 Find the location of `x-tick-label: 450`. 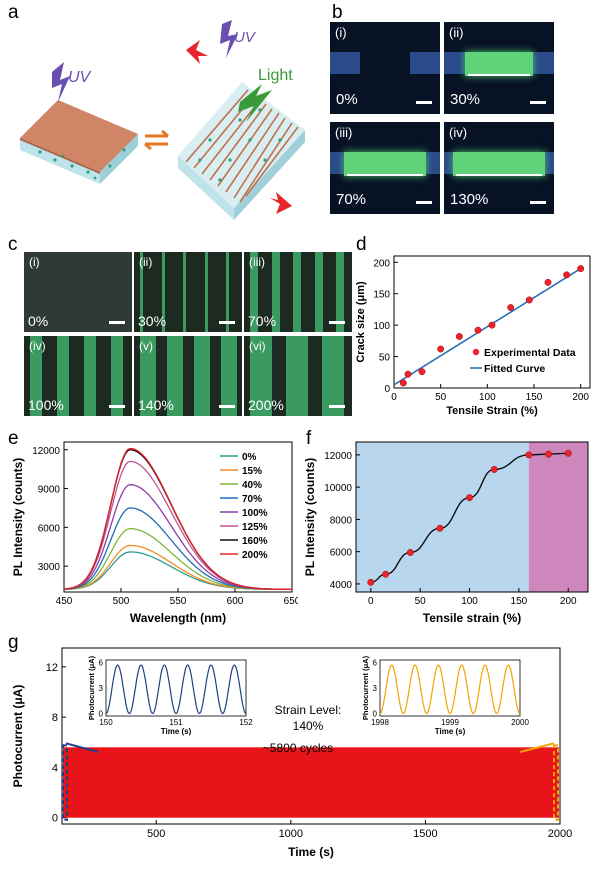

x-tick-label: 450 is located at coordinates (64, 601).